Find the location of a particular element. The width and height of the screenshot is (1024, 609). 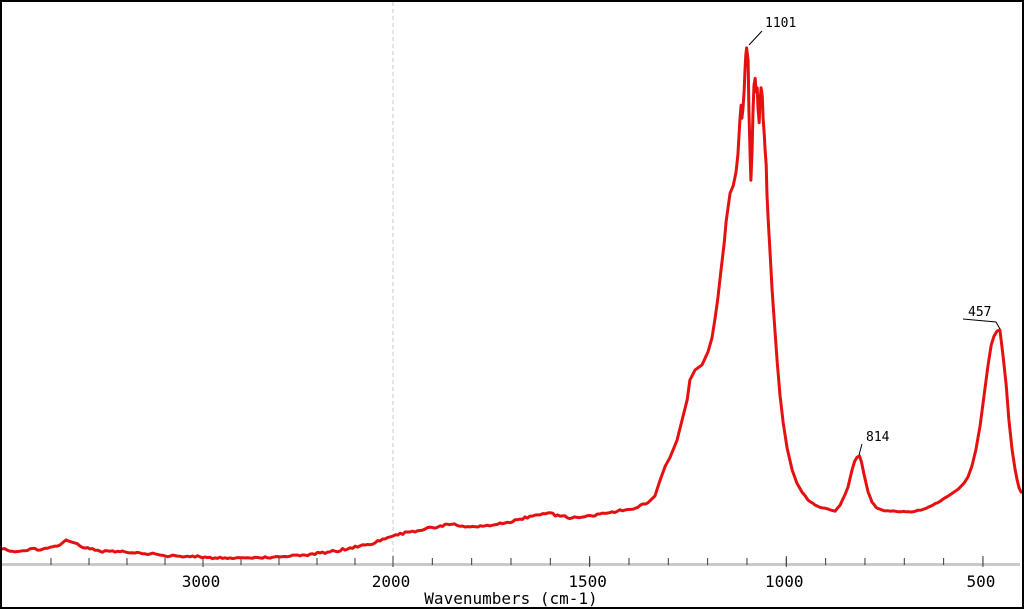

x-axis: 3000 2000 1500 1000 500 is located at coordinates (511, 573).